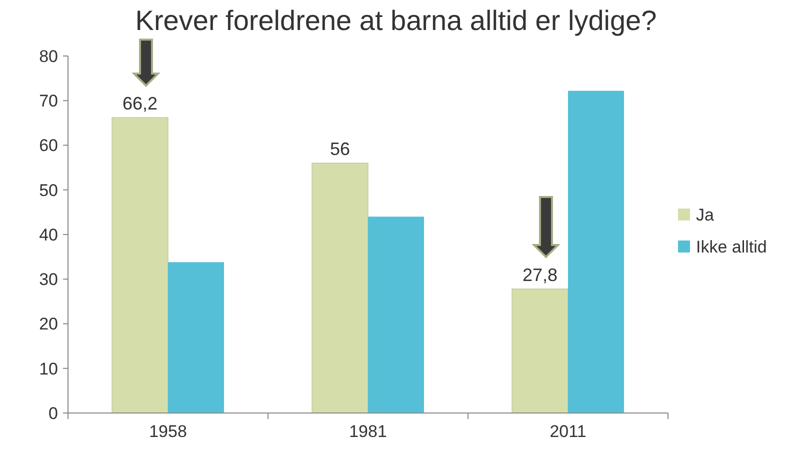  I want to click on y-tick-label: 70, so click(48, 101).